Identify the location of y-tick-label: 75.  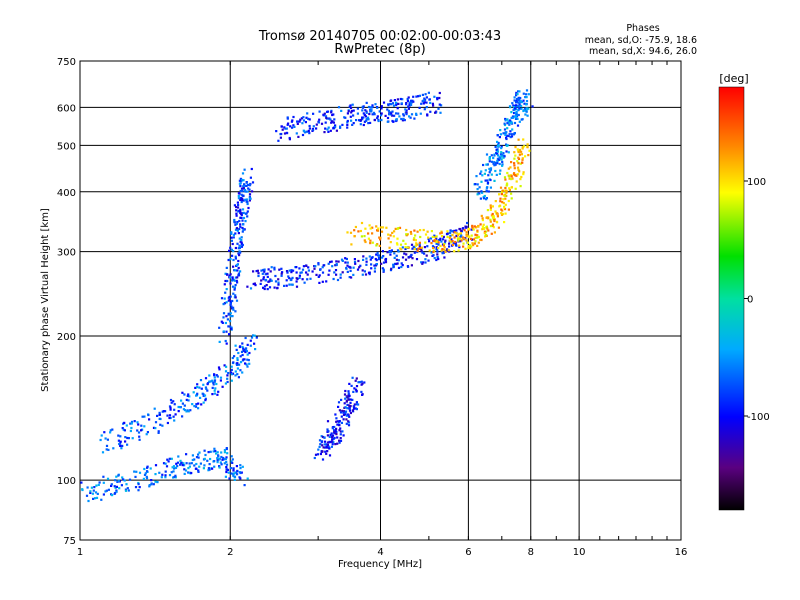
(69, 541).